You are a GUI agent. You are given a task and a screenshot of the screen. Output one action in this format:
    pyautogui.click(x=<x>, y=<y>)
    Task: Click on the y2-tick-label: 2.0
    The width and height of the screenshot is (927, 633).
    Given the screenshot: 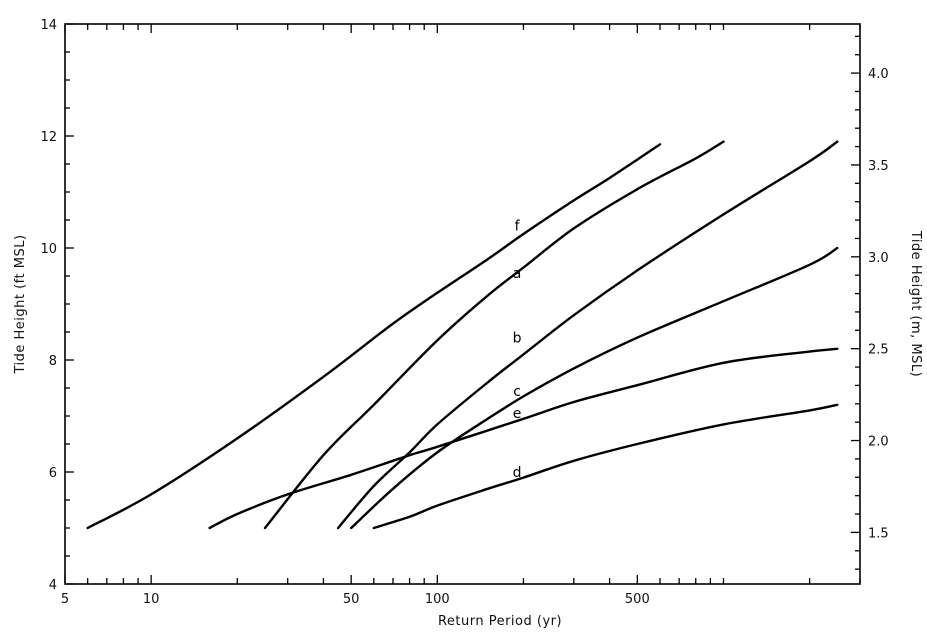 What is the action you would take?
    pyautogui.click(x=878, y=442)
    